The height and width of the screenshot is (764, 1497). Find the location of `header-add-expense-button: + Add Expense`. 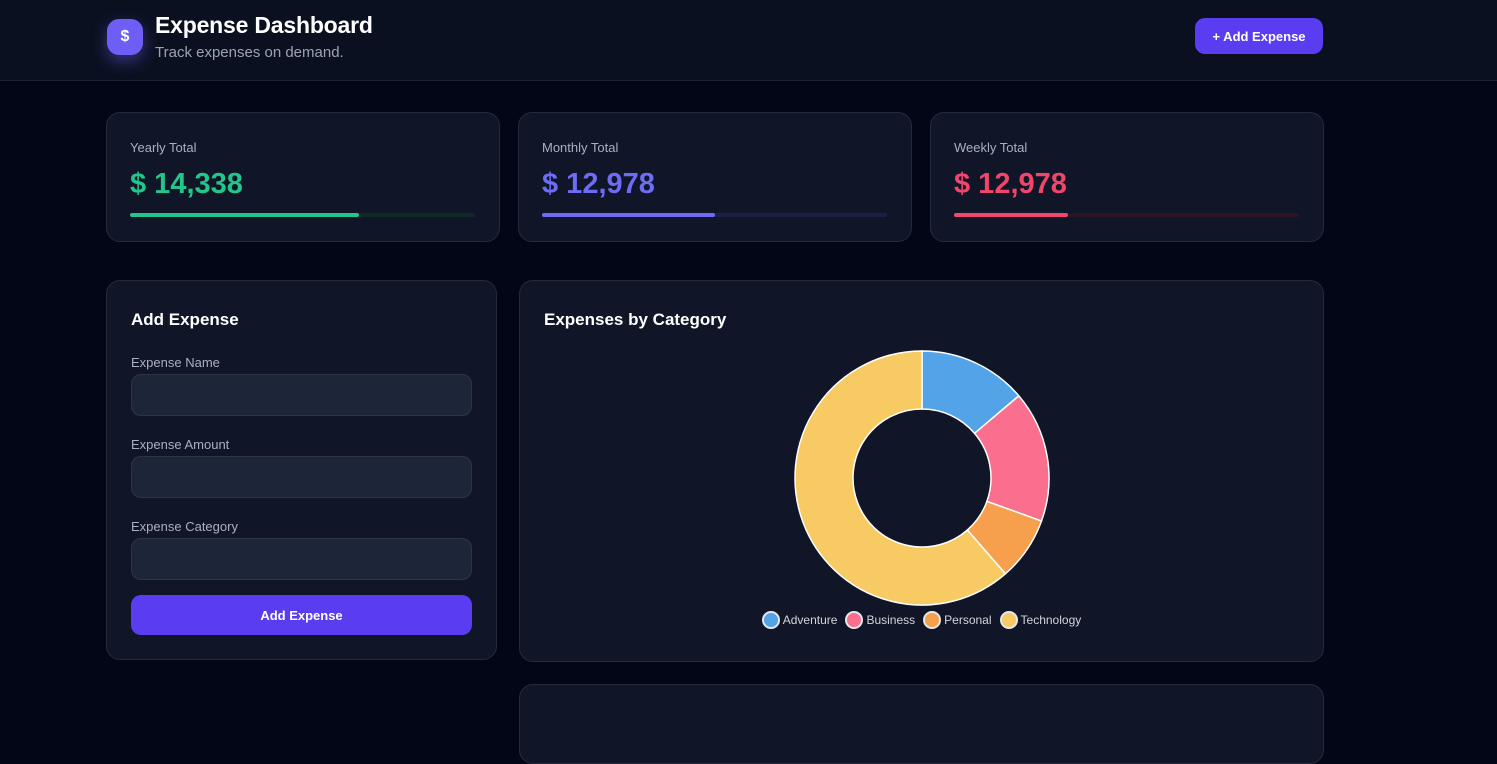

header-add-expense-button: + Add Expense is located at coordinates (1259, 36).